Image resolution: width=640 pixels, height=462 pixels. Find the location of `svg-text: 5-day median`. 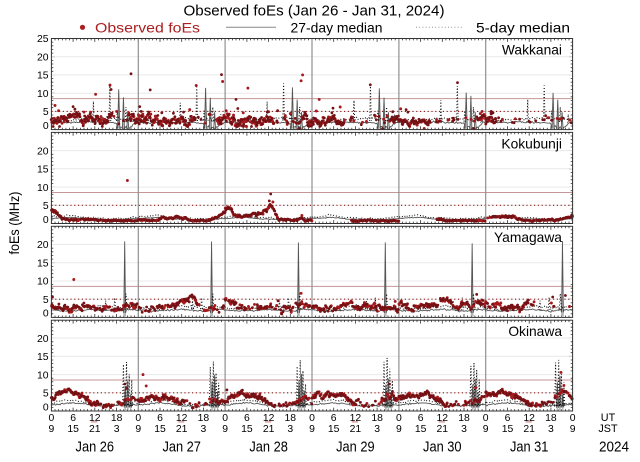

svg-text: 5-day median is located at coordinates (523, 27).